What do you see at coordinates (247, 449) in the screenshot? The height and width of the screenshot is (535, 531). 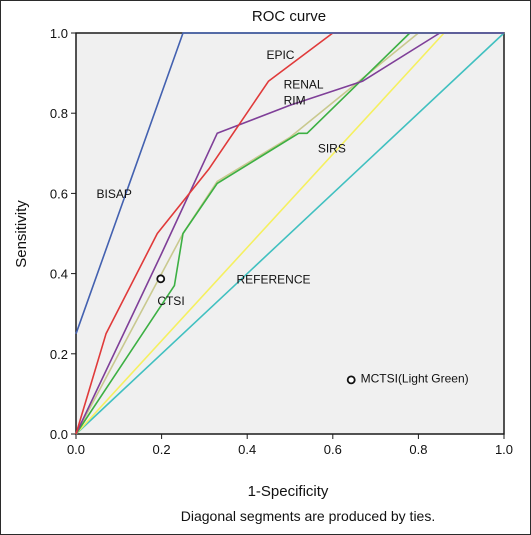 I see `x-tick-label: 0.4` at bounding box center [247, 449].